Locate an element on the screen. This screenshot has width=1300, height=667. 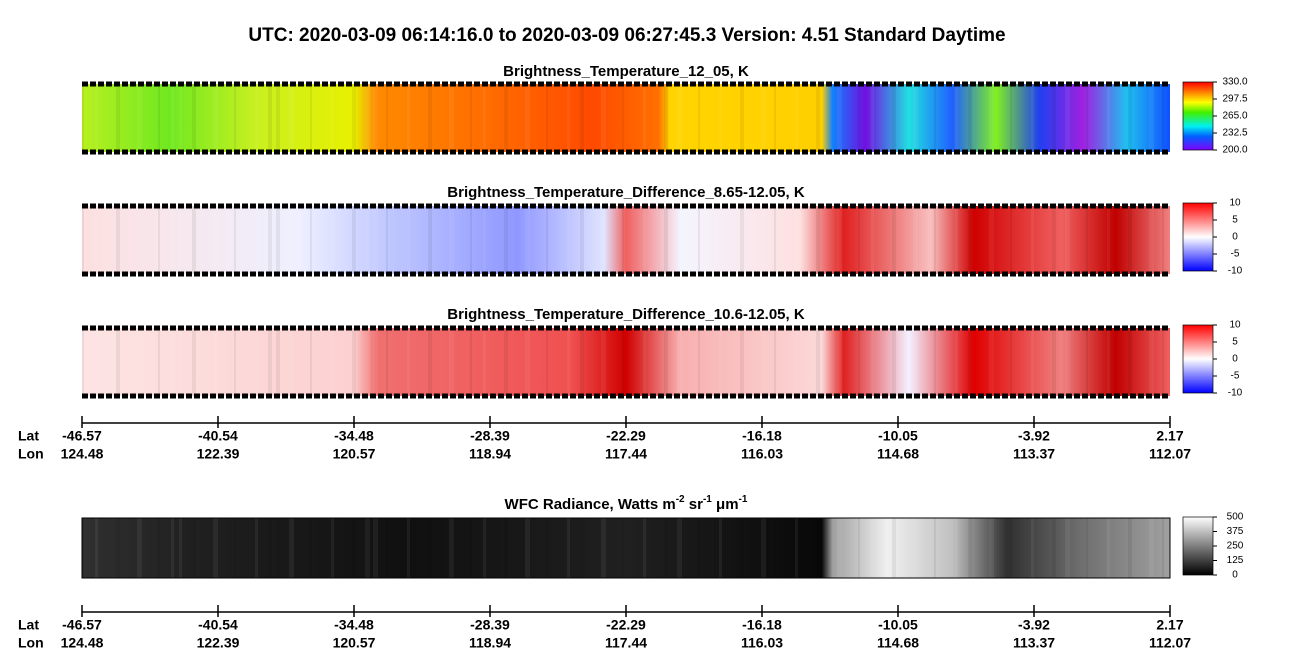
lon-tick-label: 116.03 is located at coordinates (762, 454).